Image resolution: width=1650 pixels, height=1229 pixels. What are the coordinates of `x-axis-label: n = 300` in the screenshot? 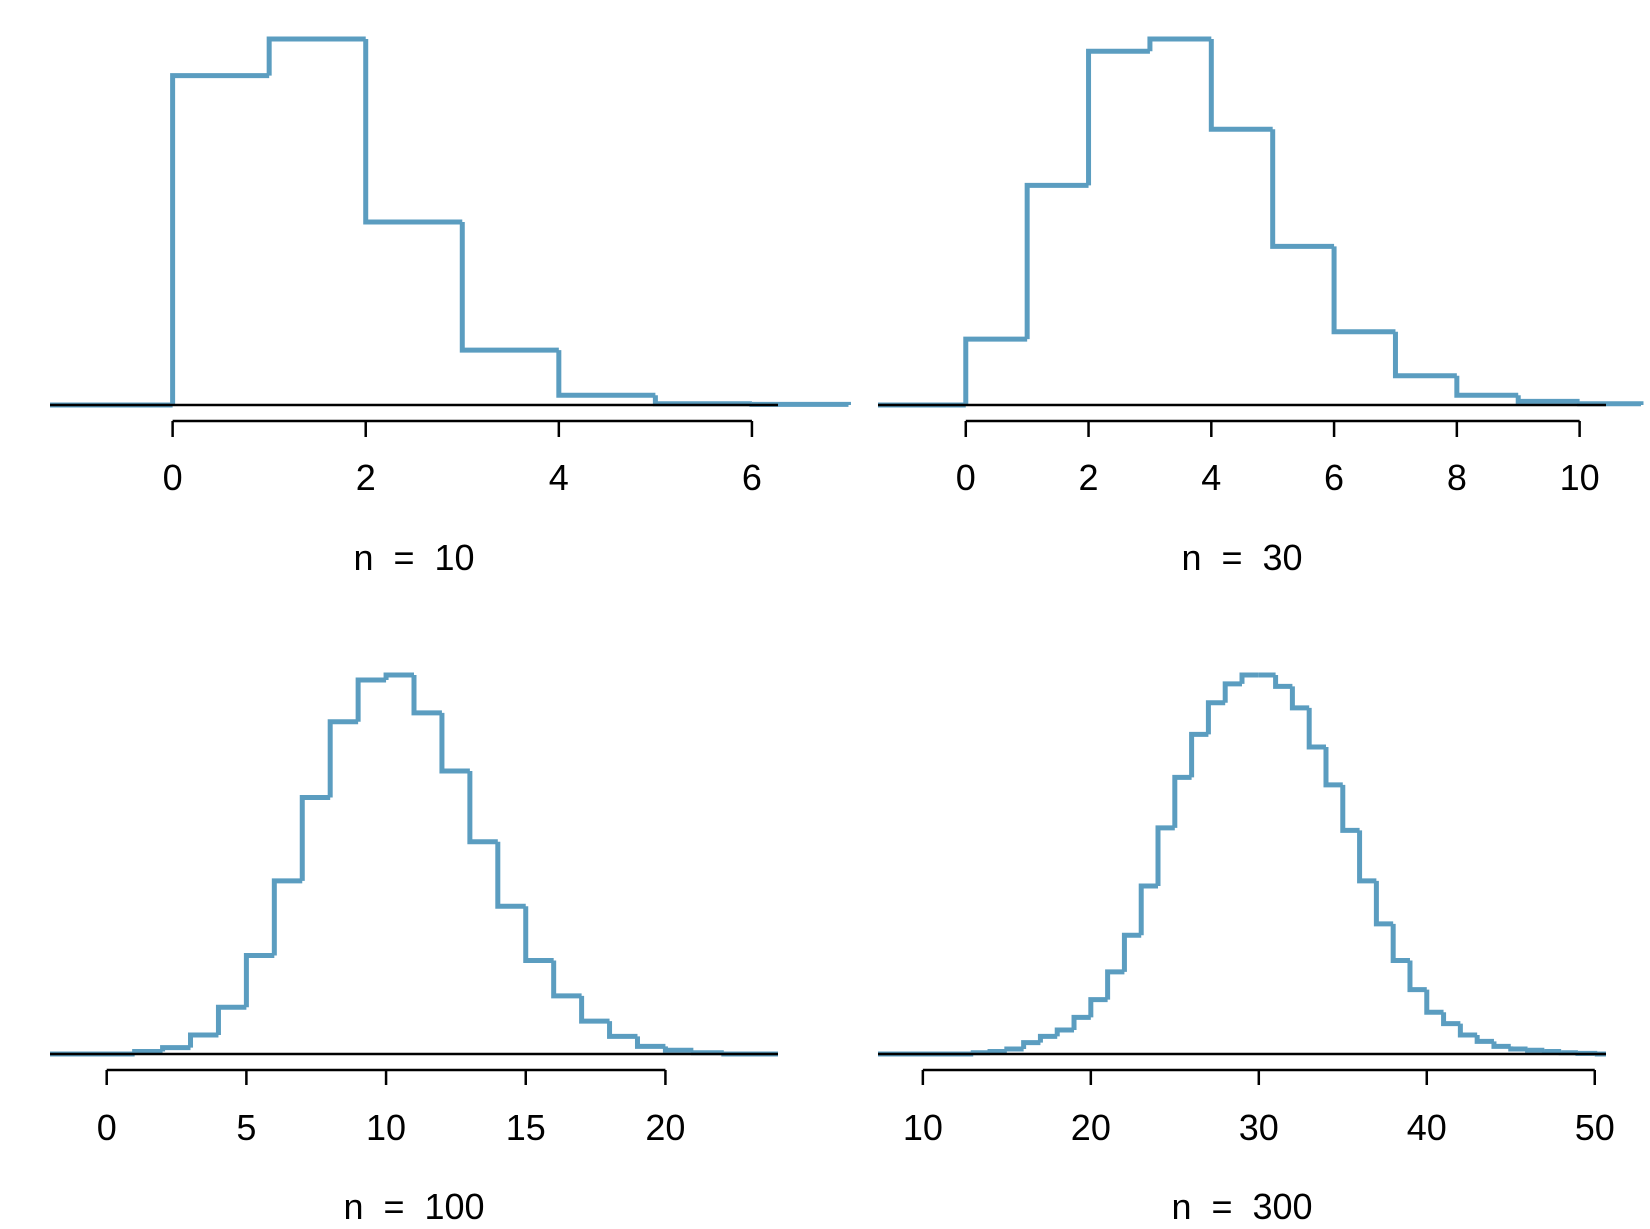 It's located at (1241, 1206).